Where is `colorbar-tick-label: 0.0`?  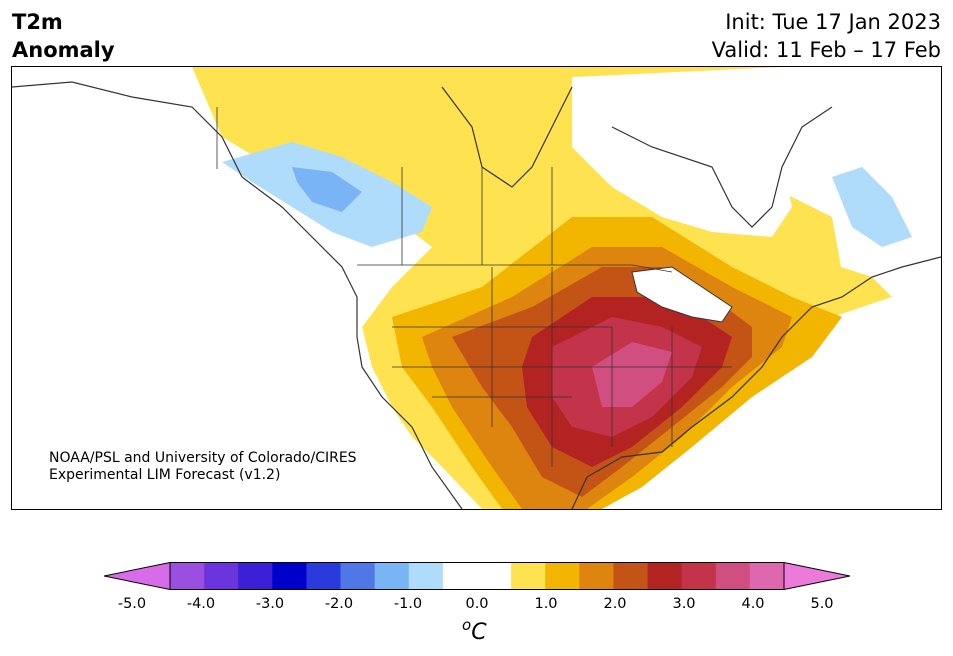 colorbar-tick-label: 0.0 is located at coordinates (477, 604).